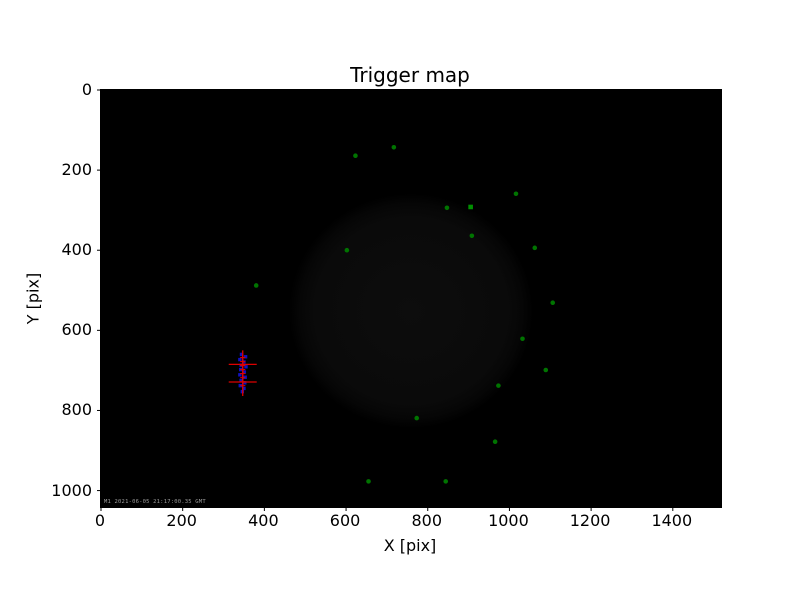 This screenshot has height=600, width=800. What do you see at coordinates (410, 75) in the screenshot?
I see `chart-title: Trigger map` at bounding box center [410, 75].